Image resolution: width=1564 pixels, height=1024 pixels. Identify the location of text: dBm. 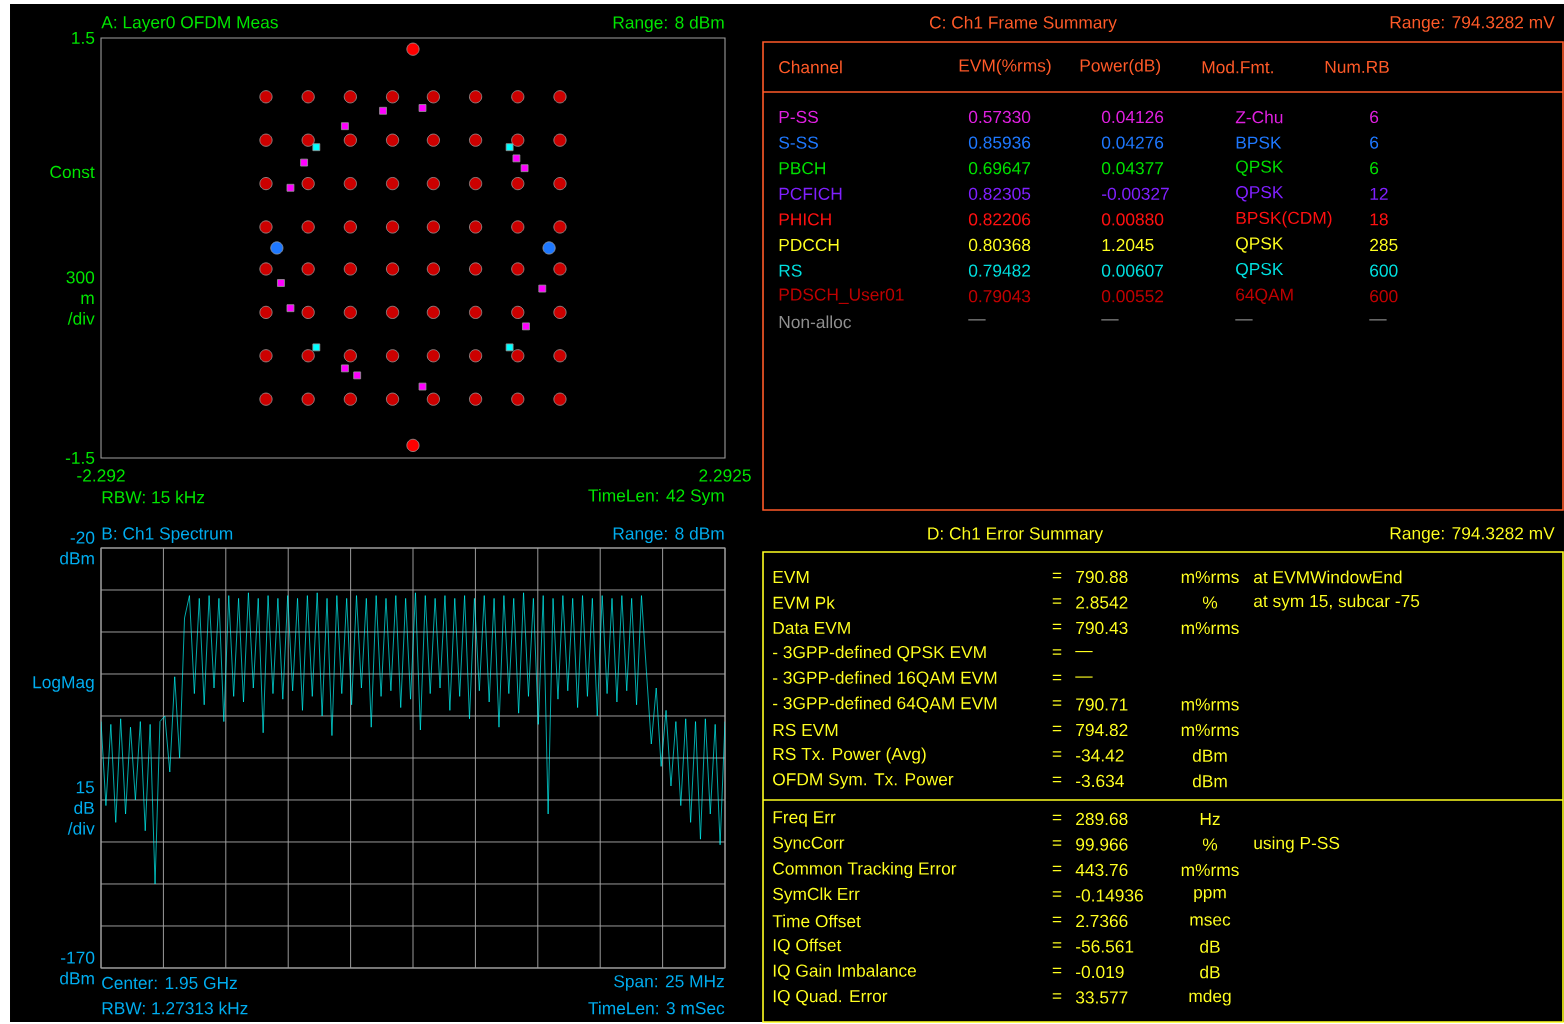
(1209, 781).